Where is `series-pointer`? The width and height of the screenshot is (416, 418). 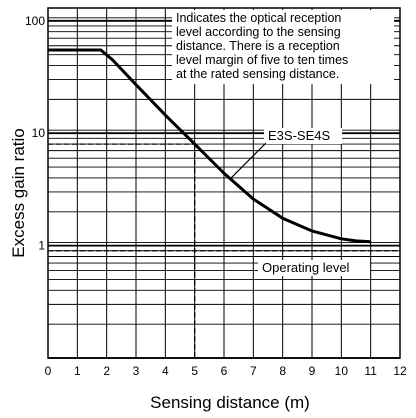
series-pointer is located at coordinates (248, 161).